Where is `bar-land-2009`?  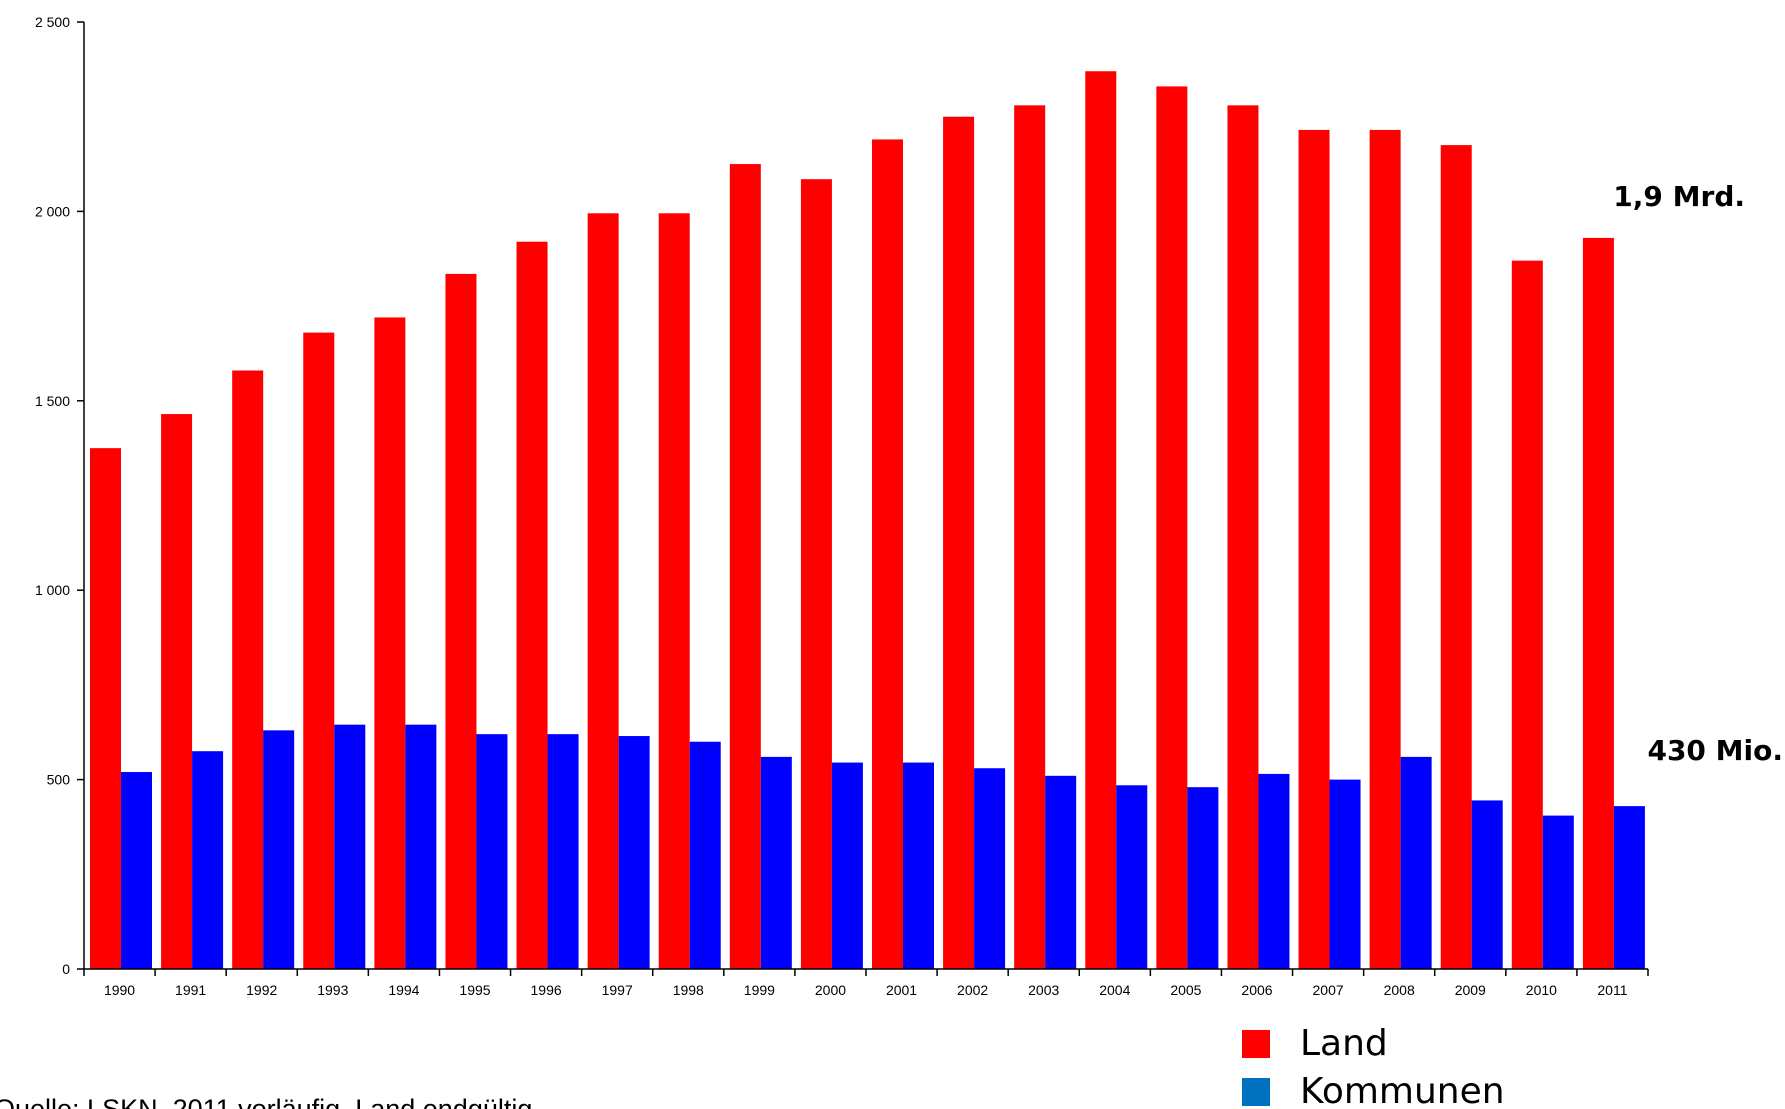 bar-land-2009 is located at coordinates (1456, 557).